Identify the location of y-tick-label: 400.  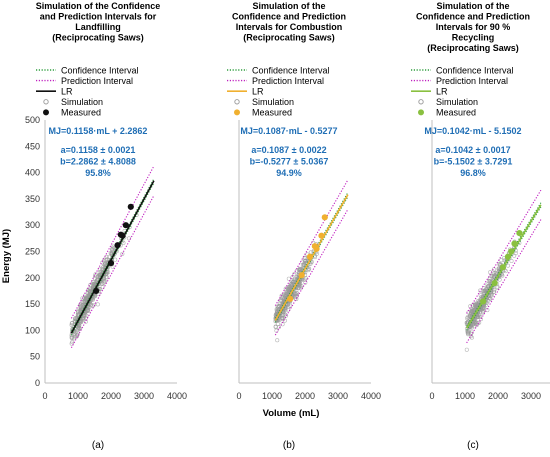
(32, 173).